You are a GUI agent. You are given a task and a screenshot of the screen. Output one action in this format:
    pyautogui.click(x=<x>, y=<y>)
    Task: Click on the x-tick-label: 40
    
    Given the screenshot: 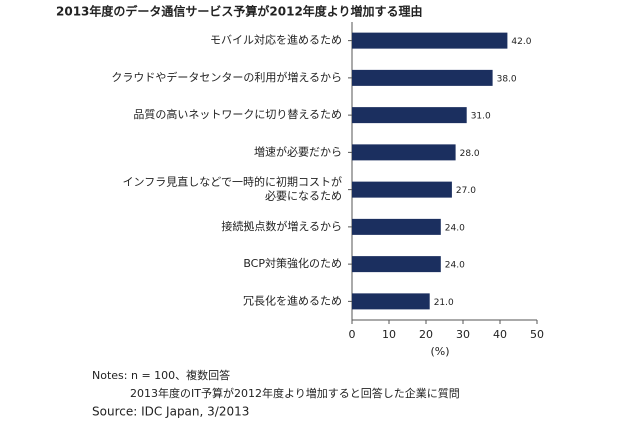 What is the action you would take?
    pyautogui.click(x=500, y=334)
    